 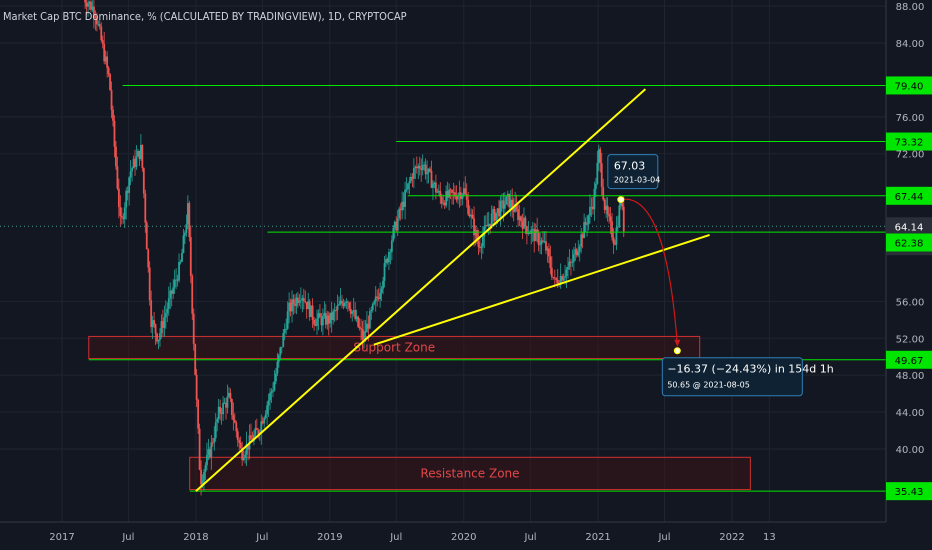 I want to click on projection-label: −16.37 (−24.43%) in 154d 1h, so click(x=750, y=369).